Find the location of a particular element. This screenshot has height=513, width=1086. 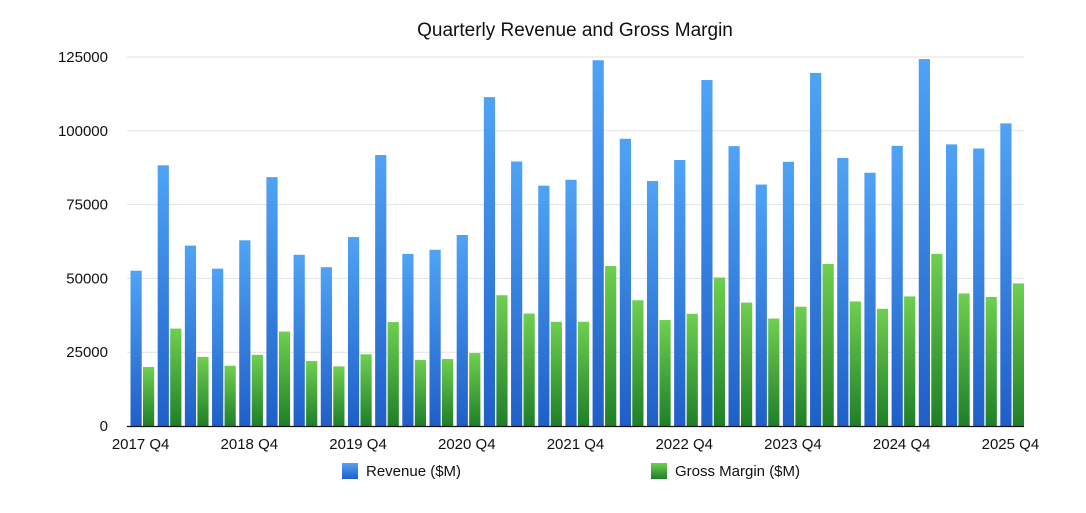

x-tick-label: 2017 Q4 is located at coordinates (141, 444).